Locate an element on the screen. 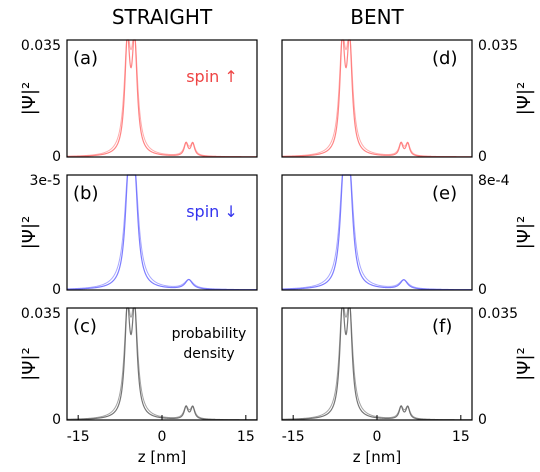 This screenshot has height=472, width=540. panel-e: 8e-4 0 |Ψ|² (e) is located at coordinates (408, 235).